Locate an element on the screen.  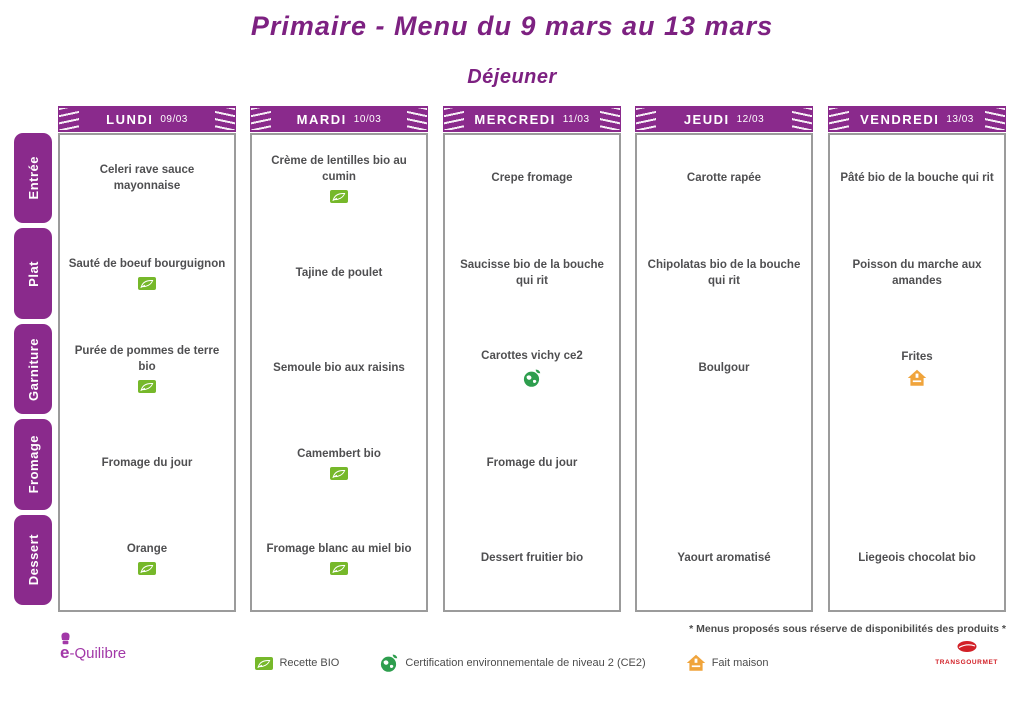
day-name: VENDREDI is located at coordinates (900, 119).